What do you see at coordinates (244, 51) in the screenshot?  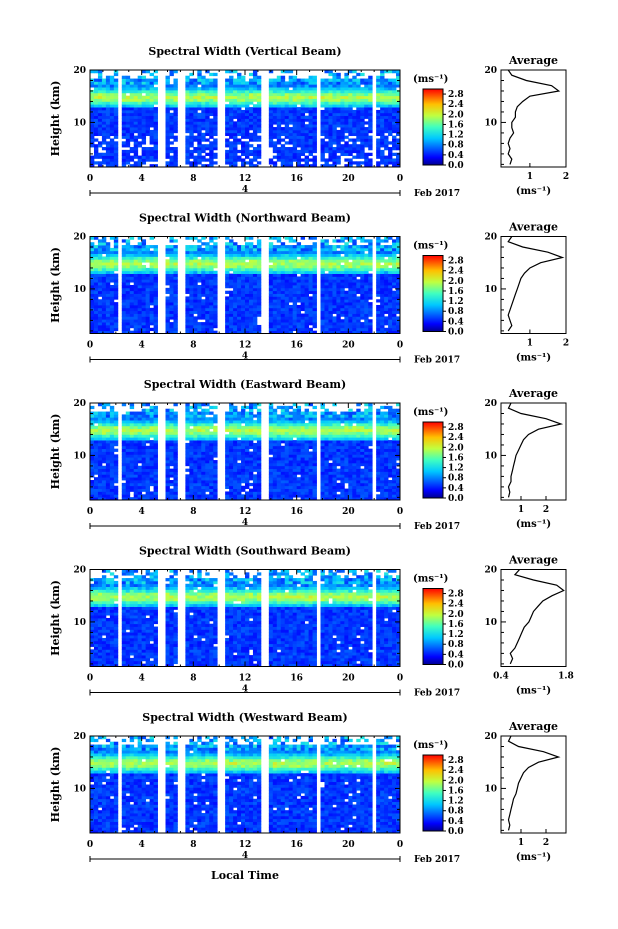 I see `panel-title: Spectral Width (Vertical Beam)` at bounding box center [244, 51].